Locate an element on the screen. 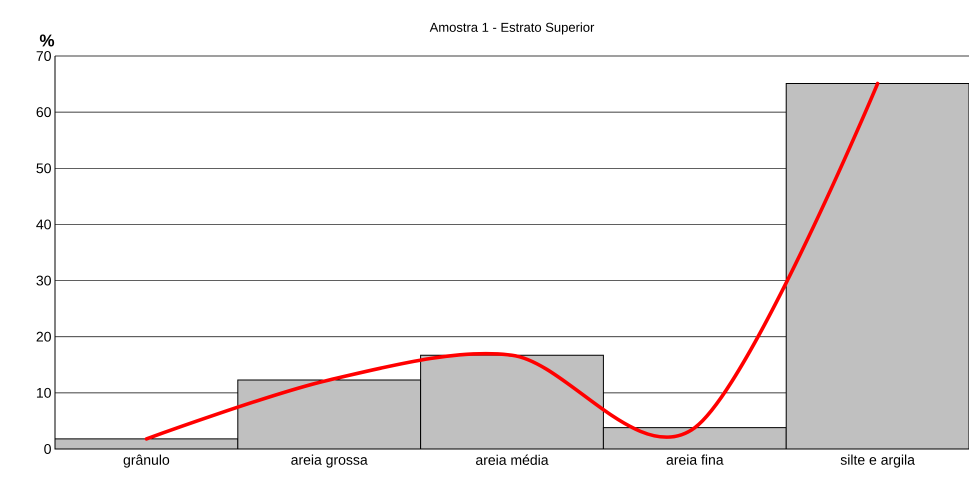 The image size is (969, 484). y-tick-label: 60 is located at coordinates (43, 112).